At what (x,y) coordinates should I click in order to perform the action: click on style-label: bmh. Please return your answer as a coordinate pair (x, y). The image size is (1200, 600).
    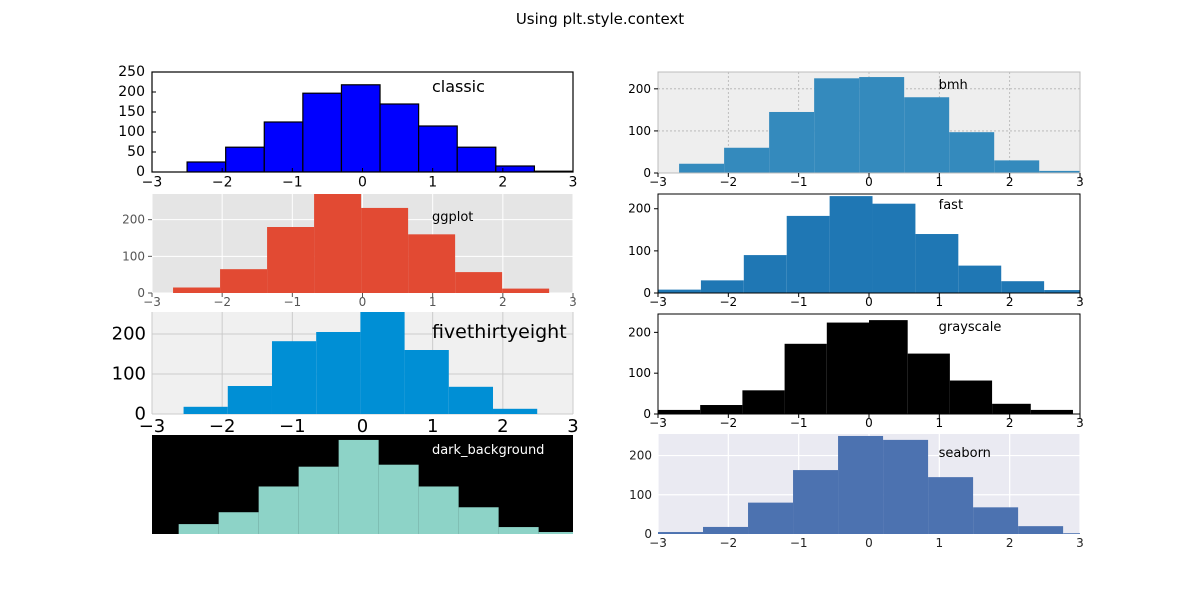
    Looking at the image, I should click on (953, 85).